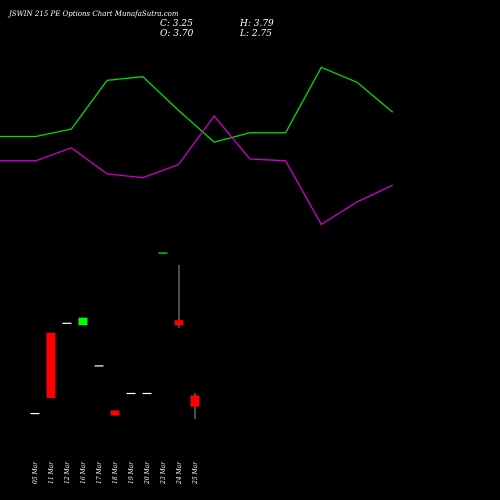  Describe the element at coordinates (35, 472) in the screenshot. I see `date-label: 05 Mar` at that location.